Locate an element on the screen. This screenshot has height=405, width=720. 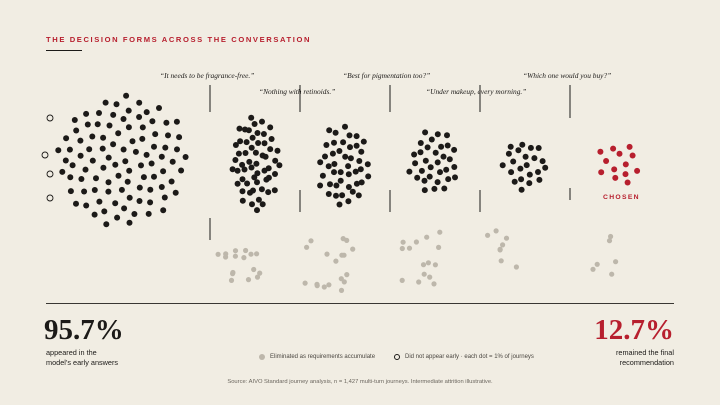
final-caption-line-1: remained the final is located at coordinates (644, 352).